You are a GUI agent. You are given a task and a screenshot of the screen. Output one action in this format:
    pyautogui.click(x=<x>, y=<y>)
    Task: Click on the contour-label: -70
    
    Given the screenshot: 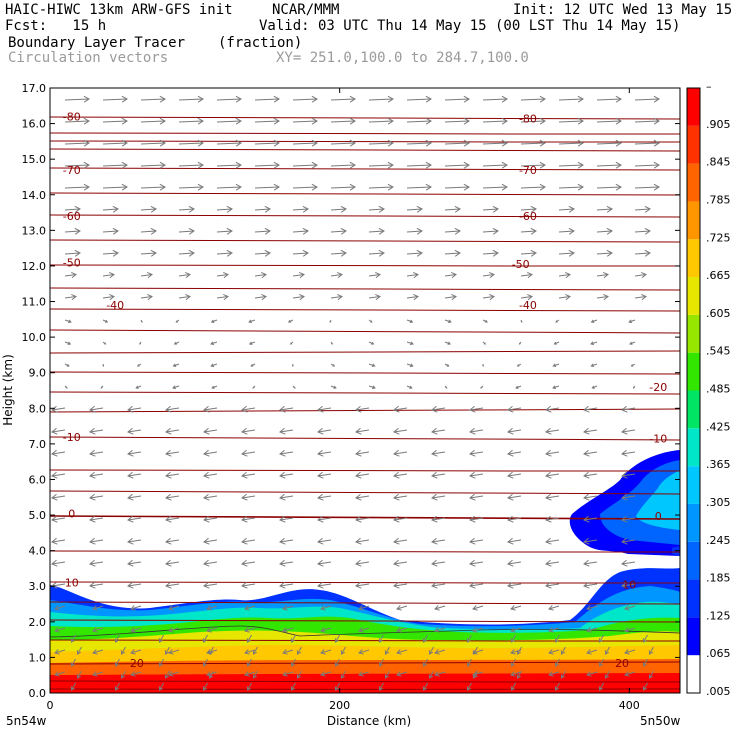 What is the action you would take?
    pyautogui.click(x=72, y=170)
    